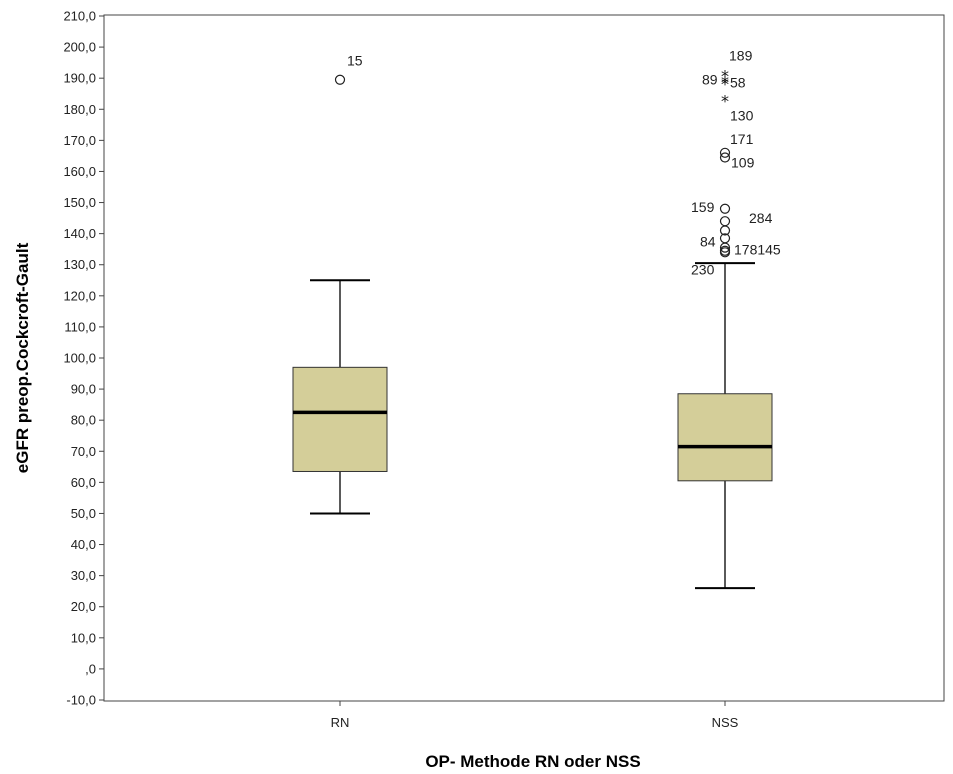 This screenshot has width=953, height=774. Describe the element at coordinates (703, 269) in the screenshot. I see `outlier-label: 230` at that location.